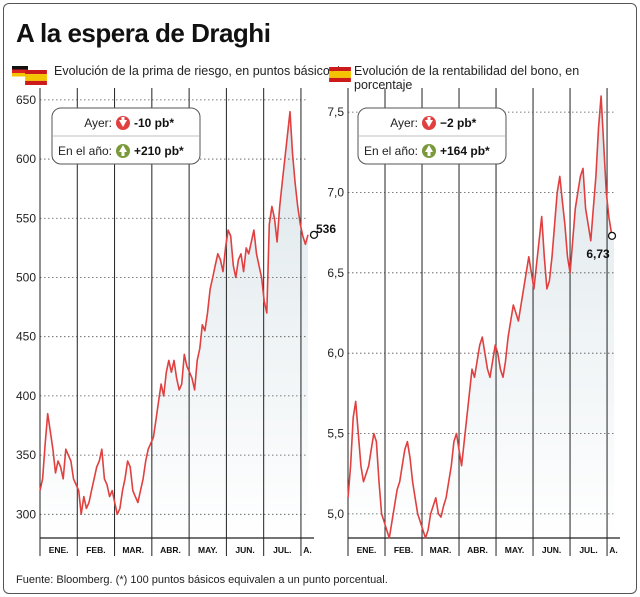 Image resolution: width=640 pixels, height=597 pixels. Describe the element at coordinates (143, 33) in the screenshot. I see `figure-title: A la espera de Draghi` at that location.